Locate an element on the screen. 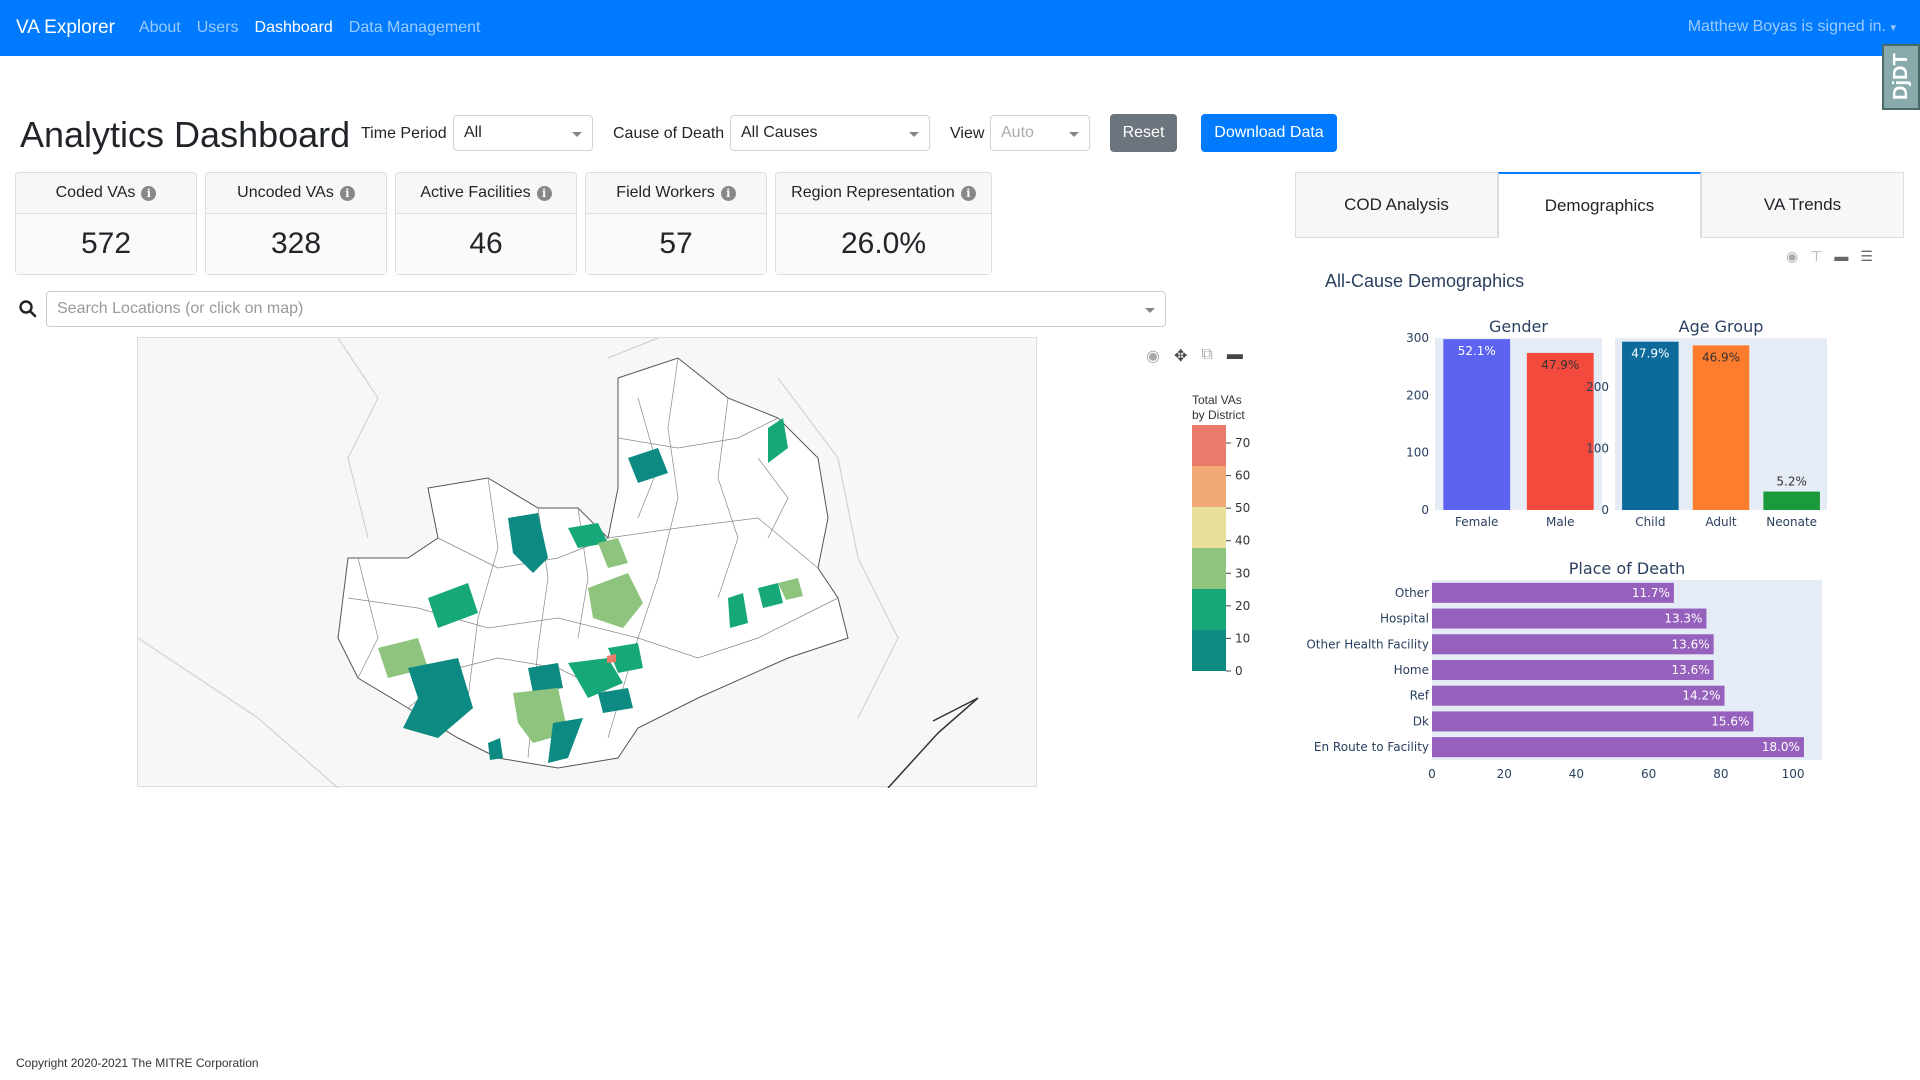 This screenshot has width=1920, height=1080. data-label: 46.9% is located at coordinates (1721, 357).